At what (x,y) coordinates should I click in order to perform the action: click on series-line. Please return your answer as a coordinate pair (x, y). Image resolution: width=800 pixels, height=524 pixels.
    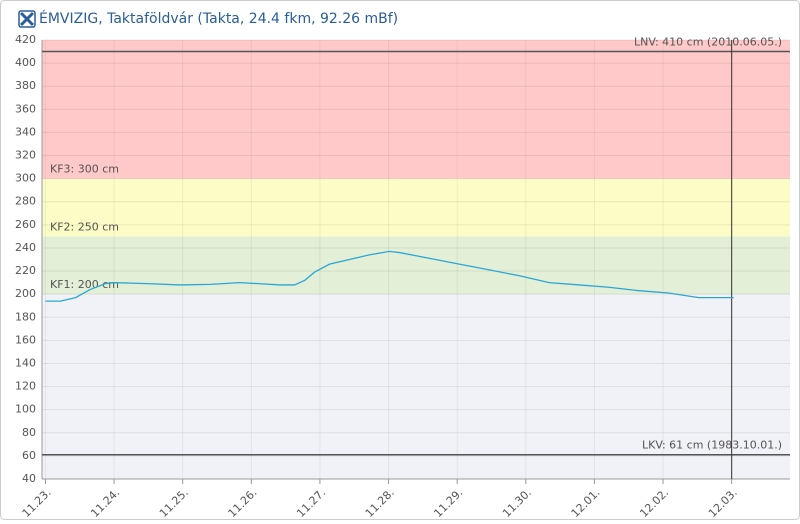
    Looking at the image, I should click on (389, 276).